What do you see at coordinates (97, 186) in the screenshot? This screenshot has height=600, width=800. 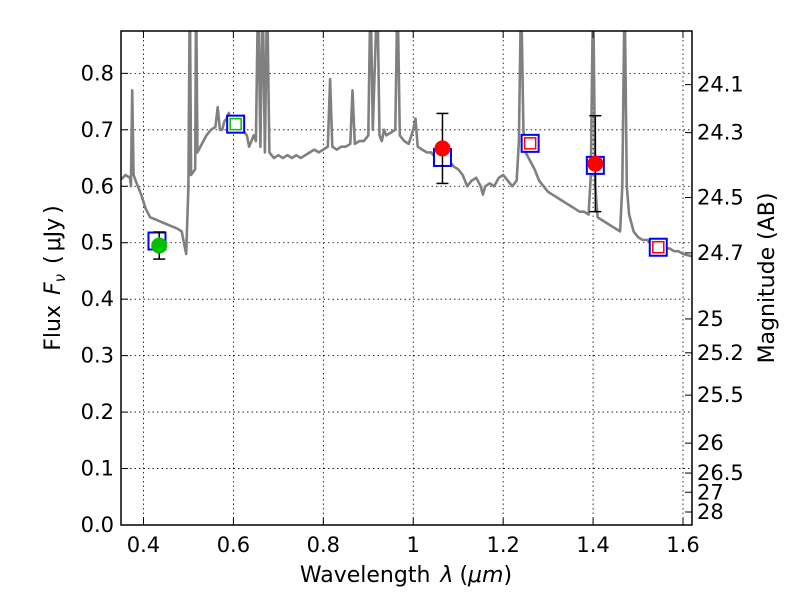 I see `y-tick-label: 0.6` at bounding box center [97, 186].